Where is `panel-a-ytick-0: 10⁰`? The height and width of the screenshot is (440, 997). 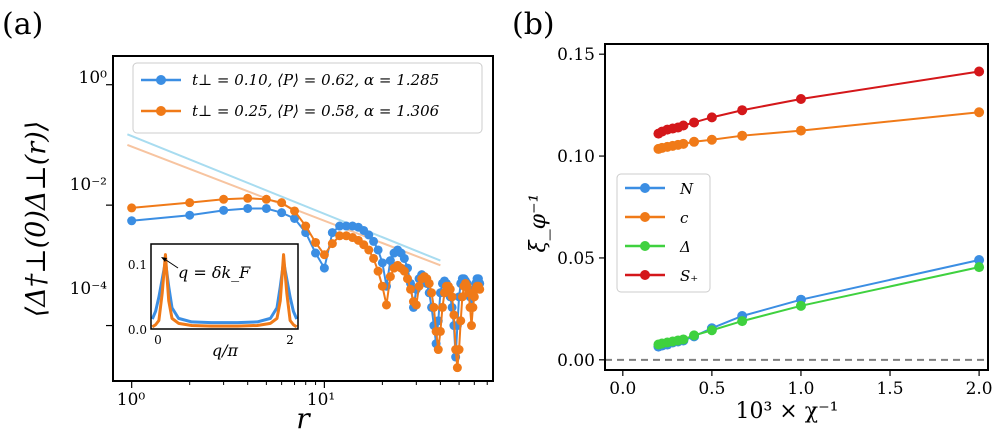 panel-a-ytick-0: 10⁰ is located at coordinates (93, 78).